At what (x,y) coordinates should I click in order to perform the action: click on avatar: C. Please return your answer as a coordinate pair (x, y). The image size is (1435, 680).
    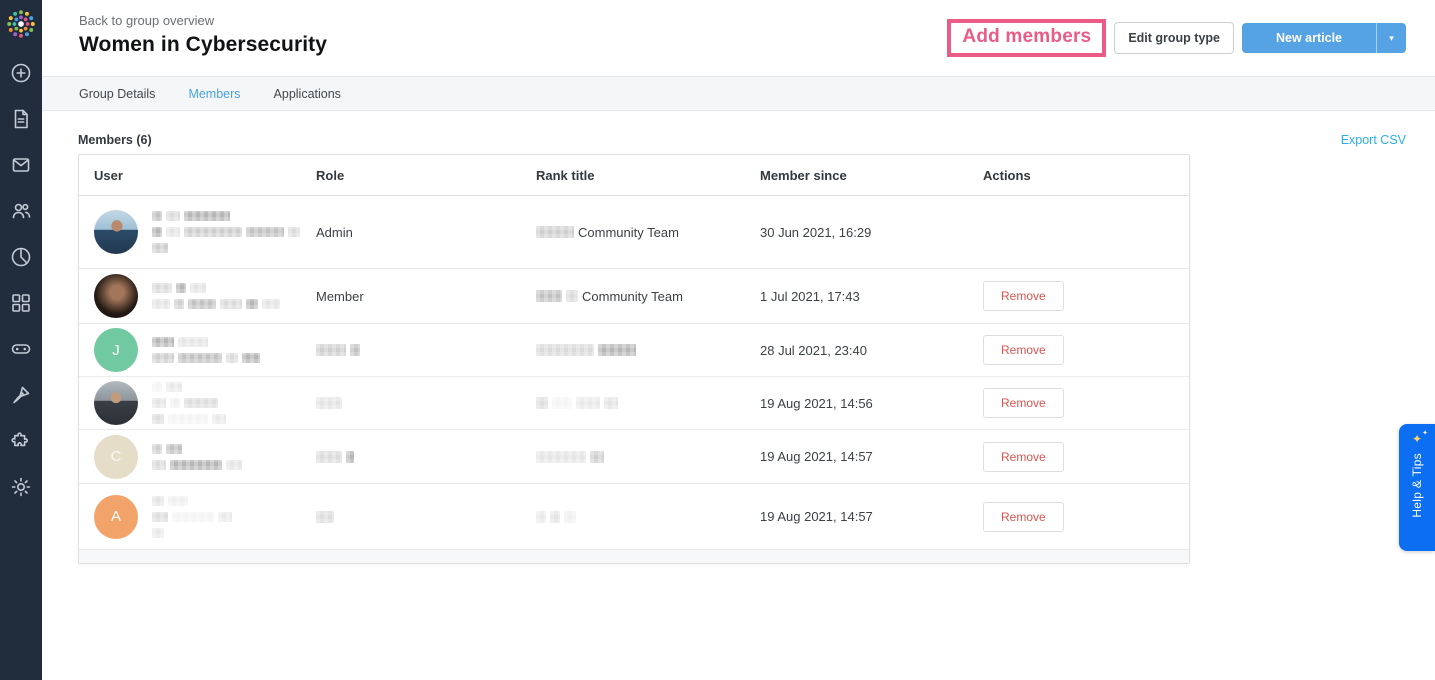
    Looking at the image, I should click on (116, 456).